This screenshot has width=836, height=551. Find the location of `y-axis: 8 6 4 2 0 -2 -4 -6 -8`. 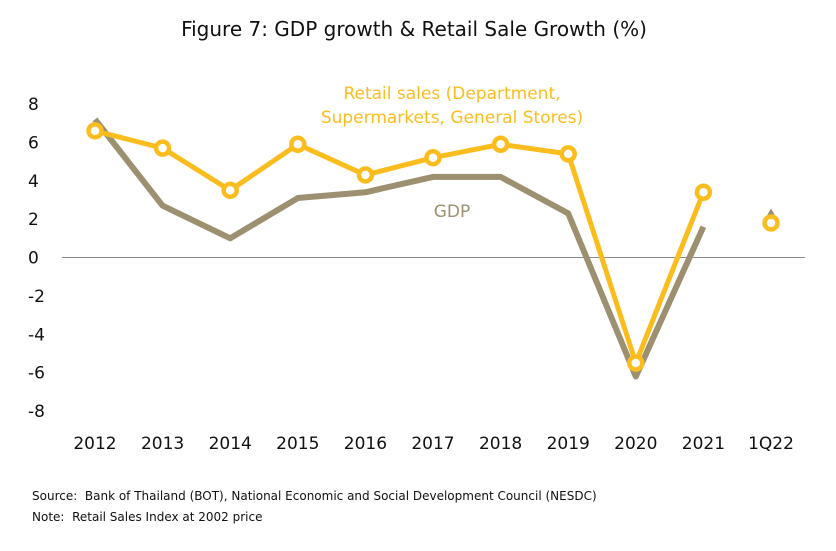

y-axis: 8 6 4 2 0 -2 -4 -6 -8 is located at coordinates (36, 258).